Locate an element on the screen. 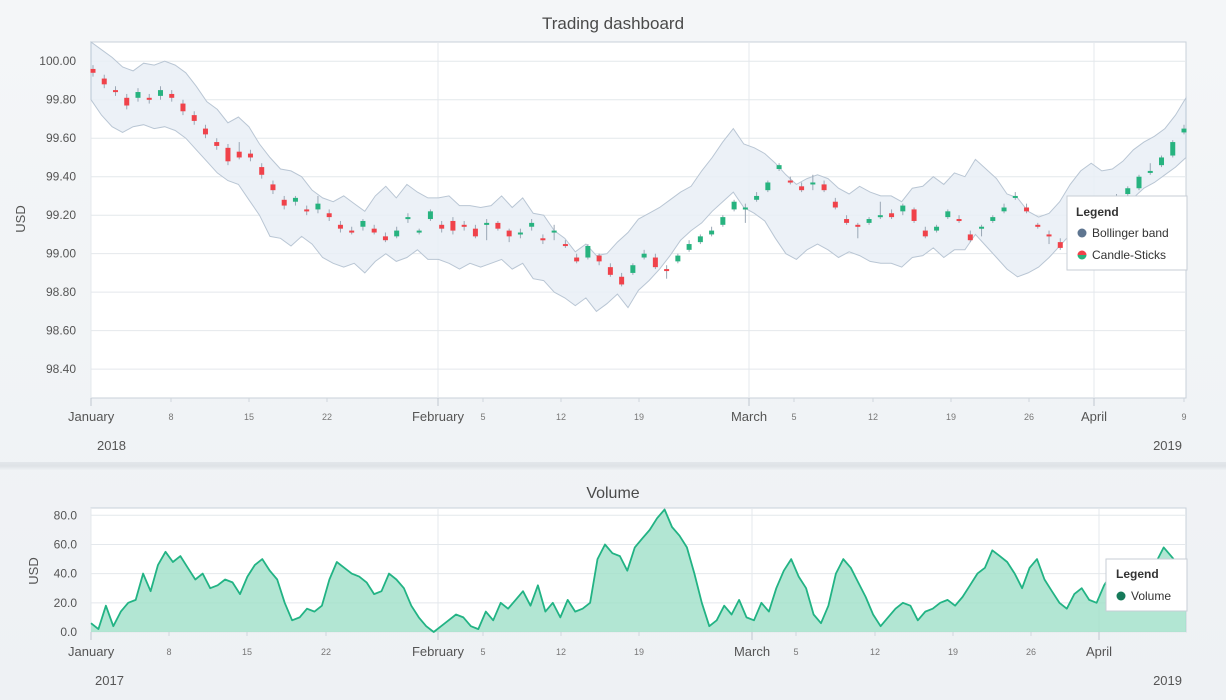 This screenshot has height=700, width=1226. price-legend: Legend Bollinger band Candle-Sticks is located at coordinates (1127, 233).